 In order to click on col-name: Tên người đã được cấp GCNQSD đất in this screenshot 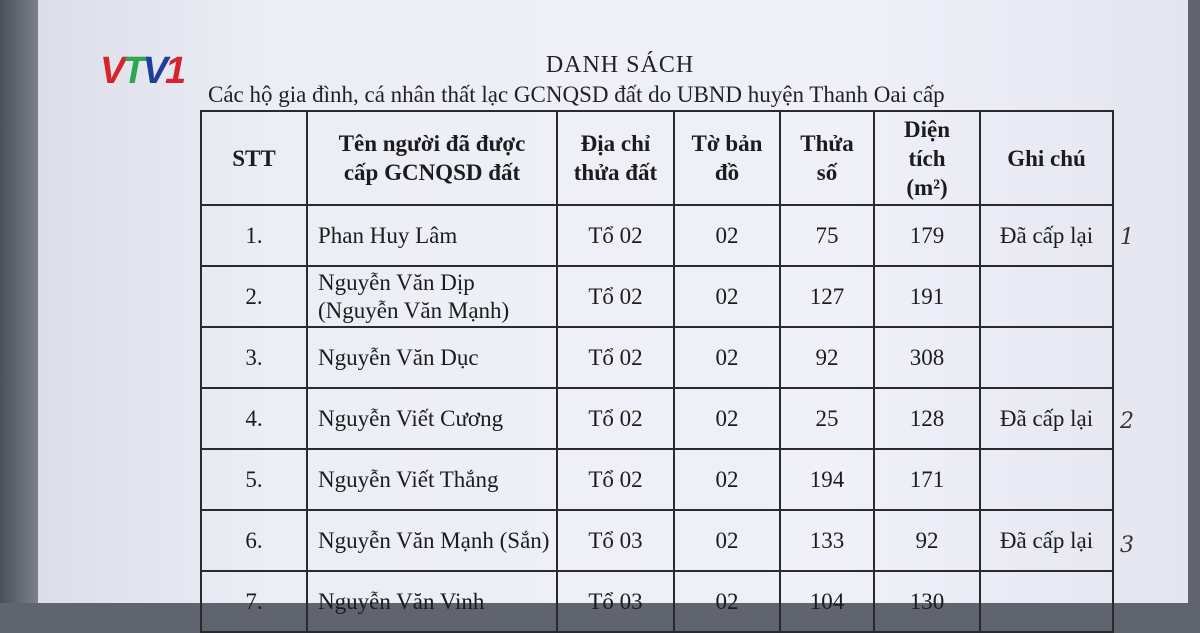, I will do `click(432, 158)`.